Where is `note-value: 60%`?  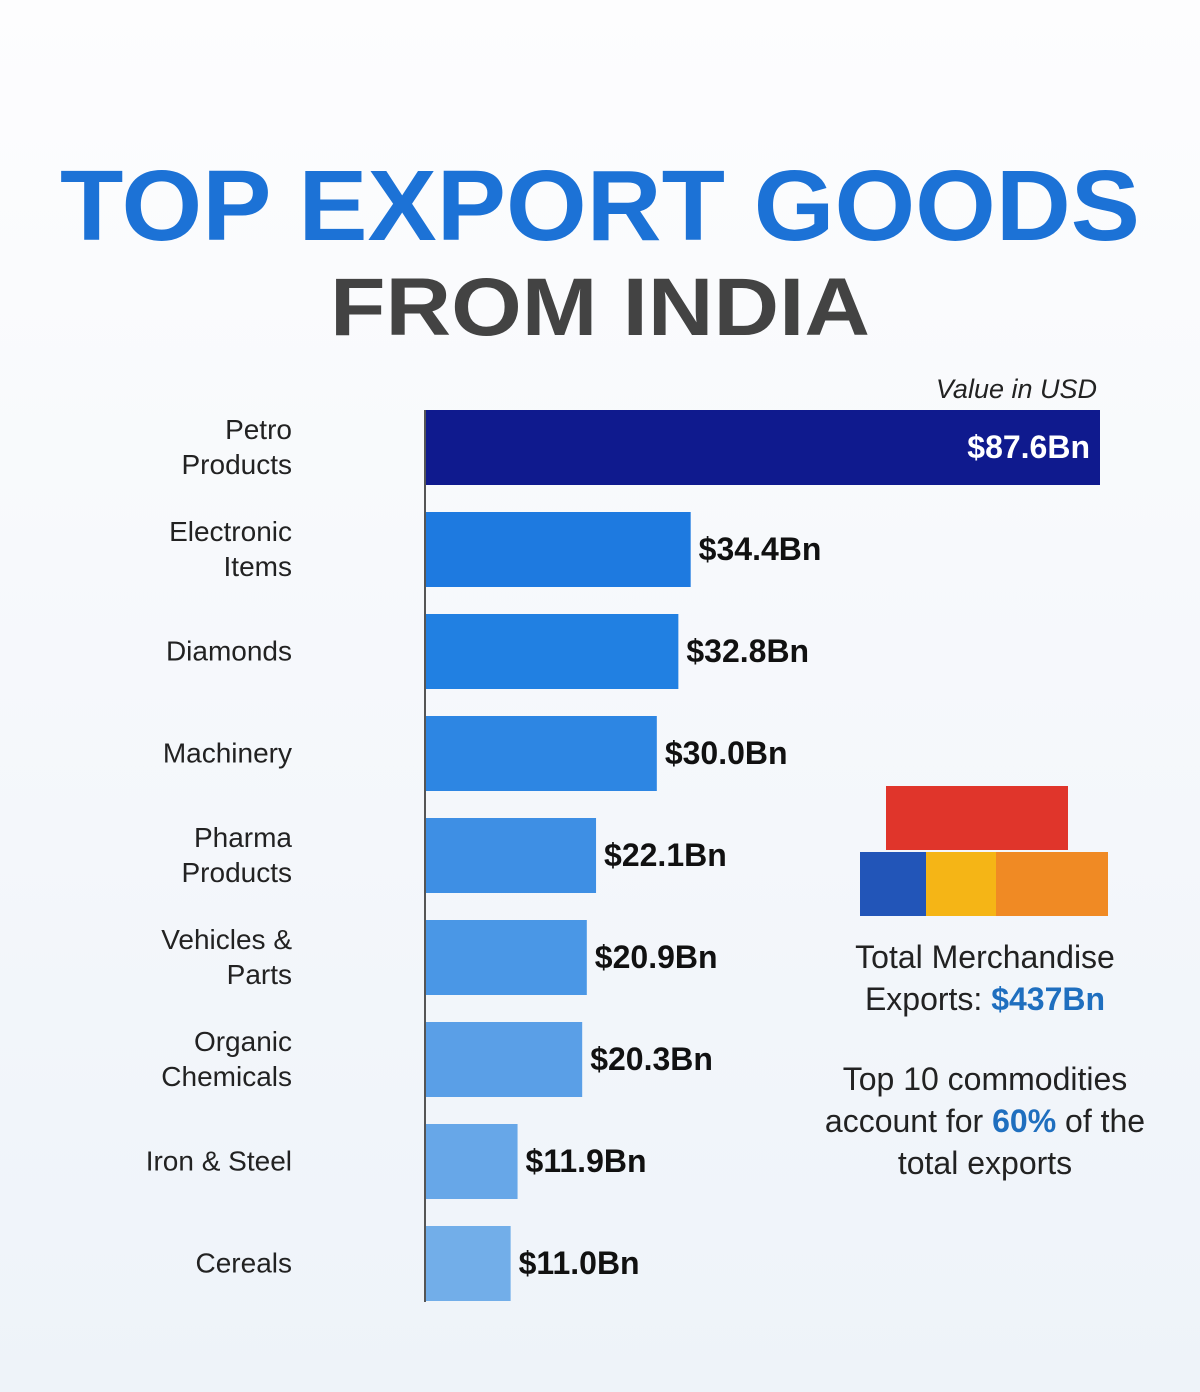
note-value: 60% is located at coordinates (1024, 1121).